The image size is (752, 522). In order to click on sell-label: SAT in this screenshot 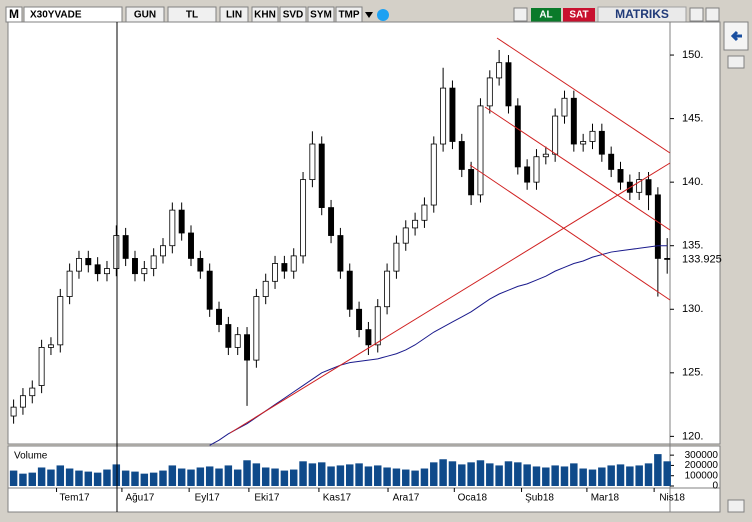, I will do `click(578, 15)`.